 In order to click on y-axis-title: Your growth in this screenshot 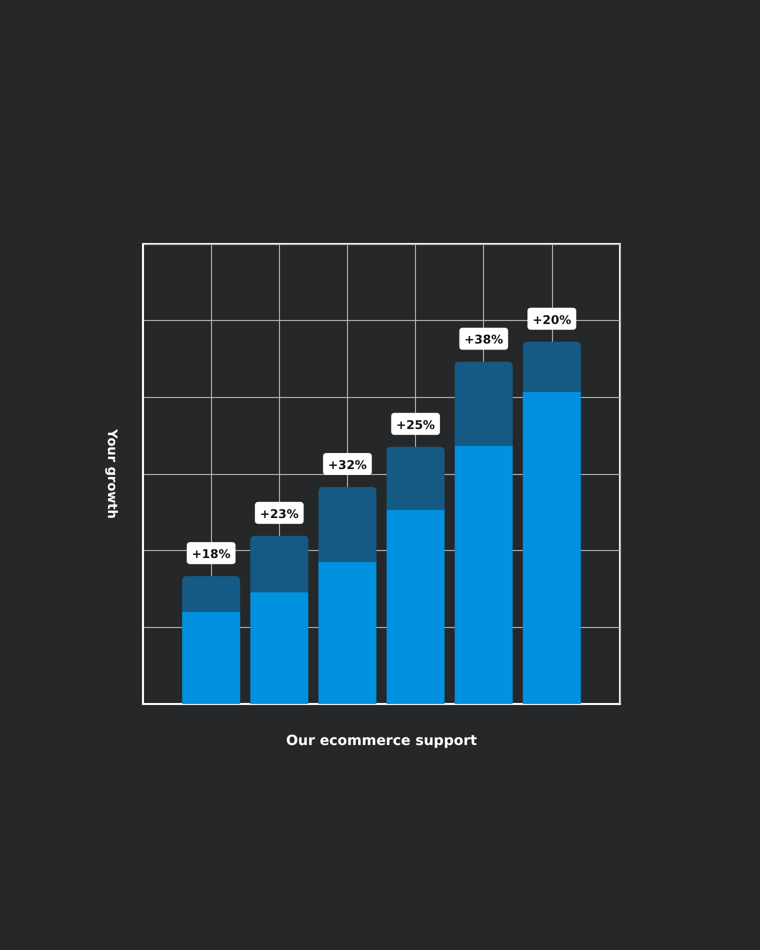, I will do `click(111, 473)`.